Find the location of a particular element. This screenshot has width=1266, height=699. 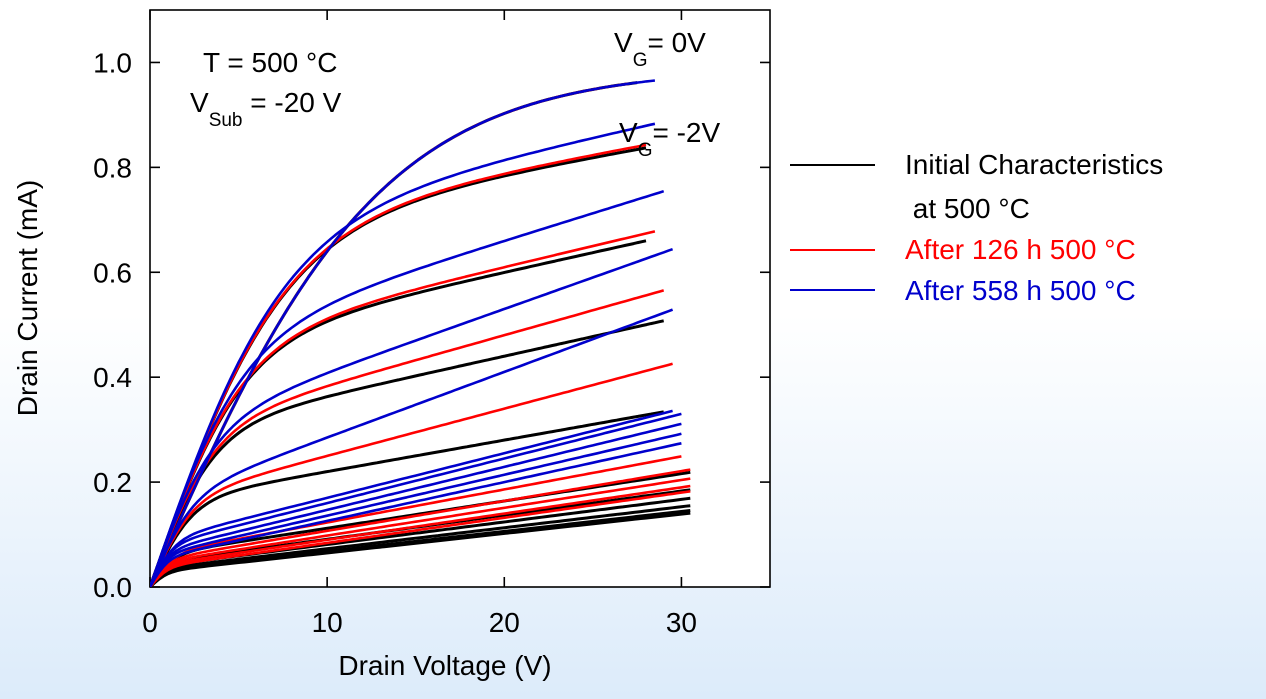

temperature-annotation: T = 500 °C is located at coordinates (270, 62).